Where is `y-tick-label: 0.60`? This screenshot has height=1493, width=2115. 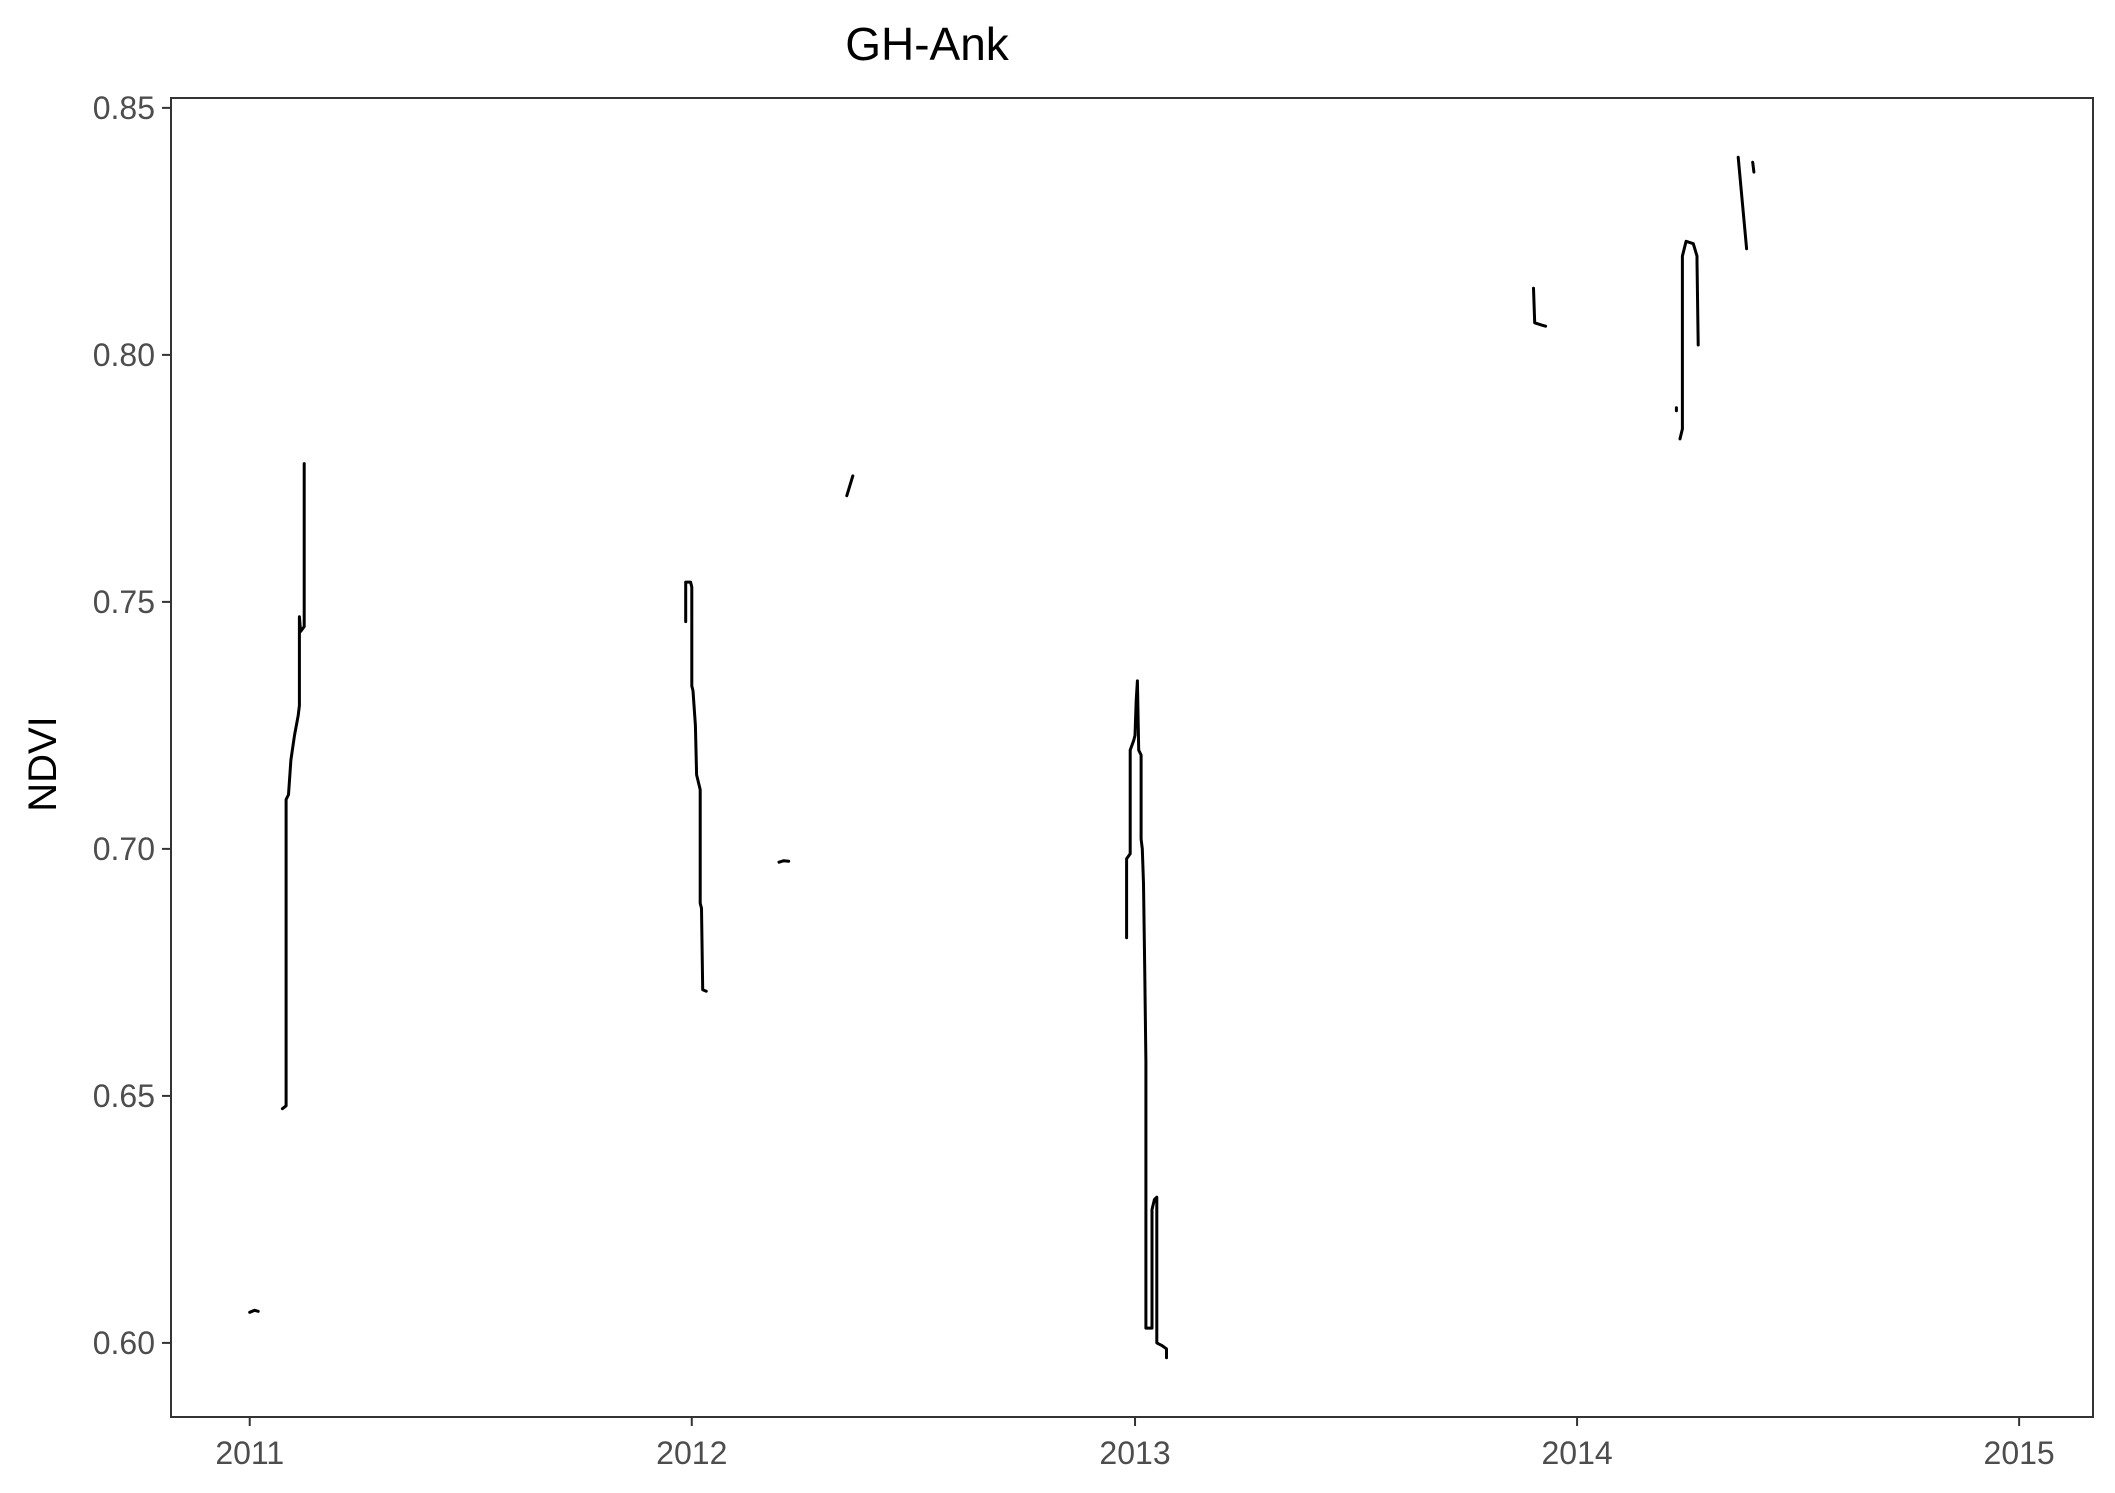
y-tick-label: 0.60 is located at coordinates (124, 1343).